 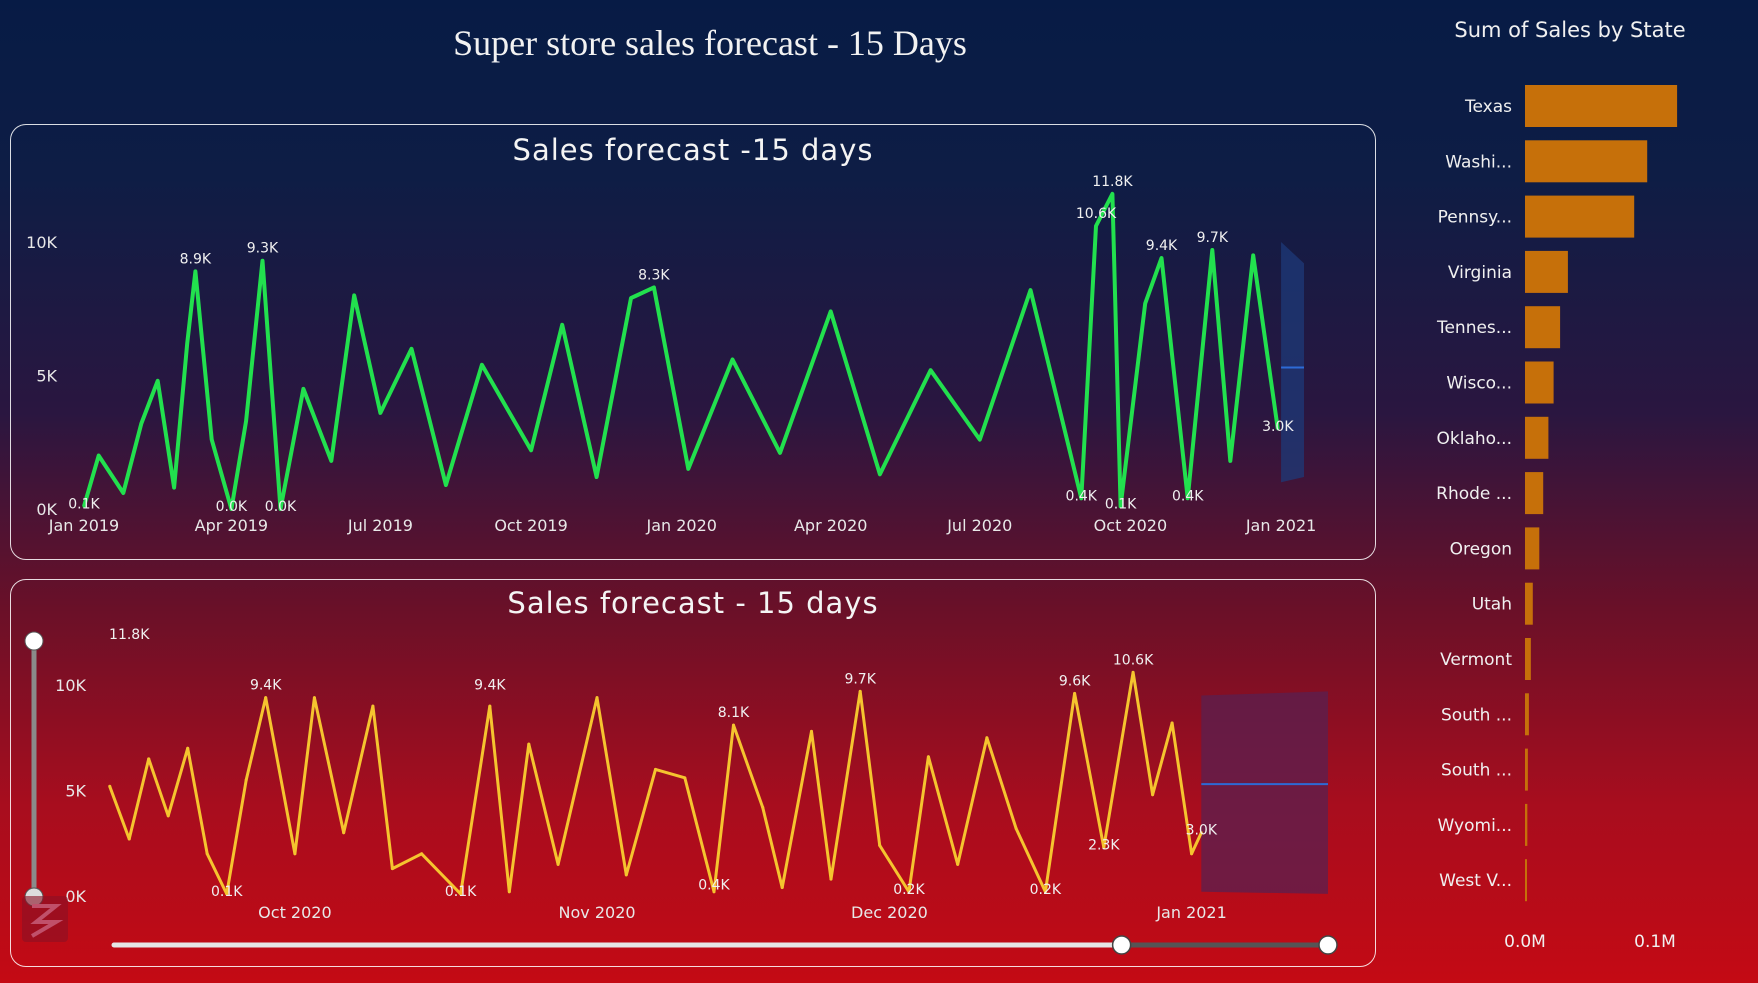 I want to click on data-label: 9.3K, so click(x=263, y=249).